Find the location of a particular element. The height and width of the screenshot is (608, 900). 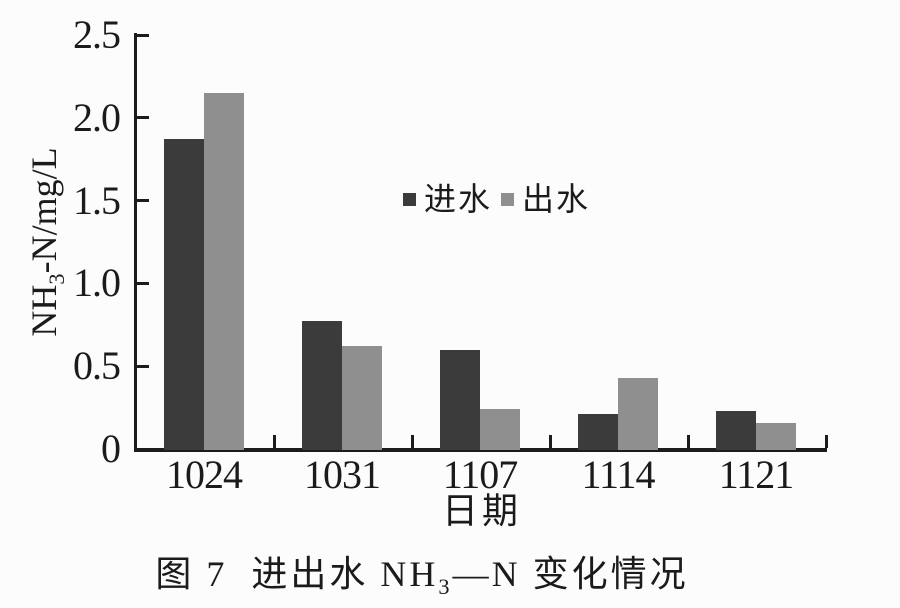

caption-subscript: 3 is located at coordinates (445, 587).